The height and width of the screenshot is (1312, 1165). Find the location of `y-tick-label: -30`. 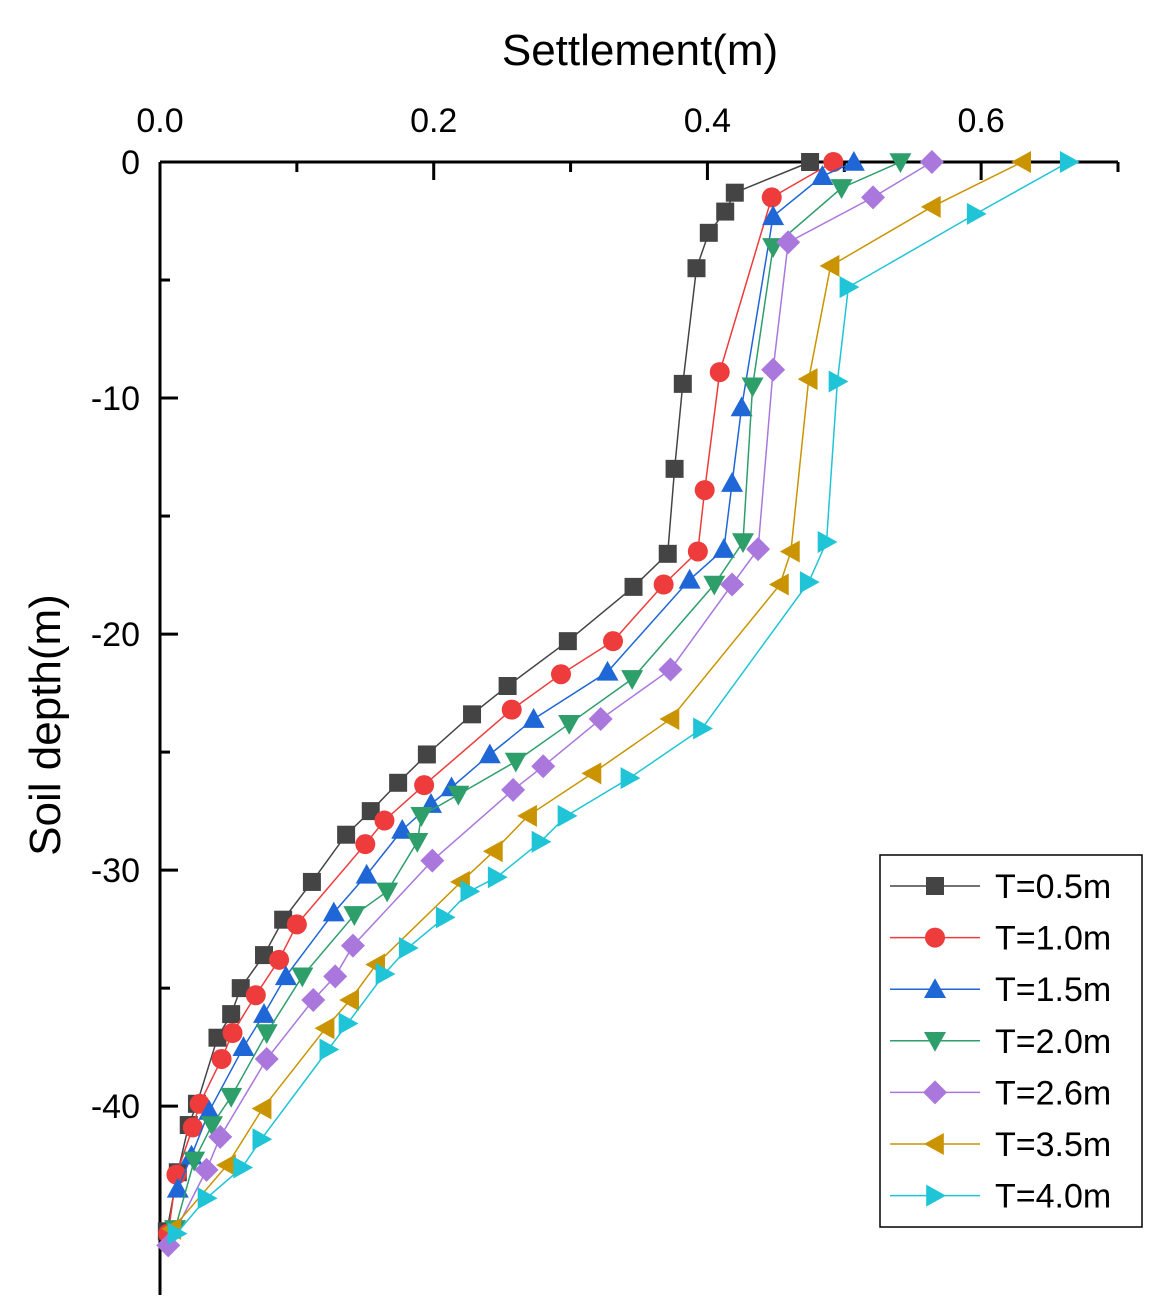

y-tick-label: -30 is located at coordinates (115, 871).